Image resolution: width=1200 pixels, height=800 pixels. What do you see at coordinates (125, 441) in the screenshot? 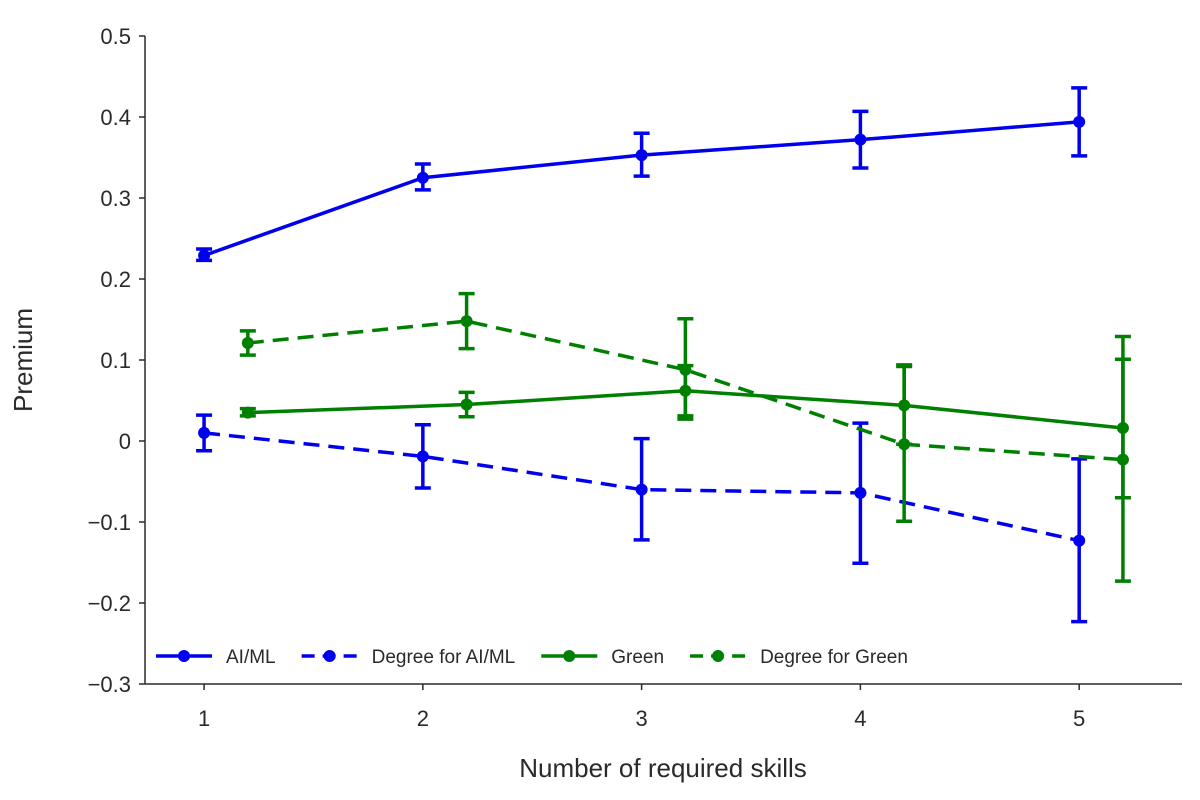
I see `y-tick-label: 0` at bounding box center [125, 441].